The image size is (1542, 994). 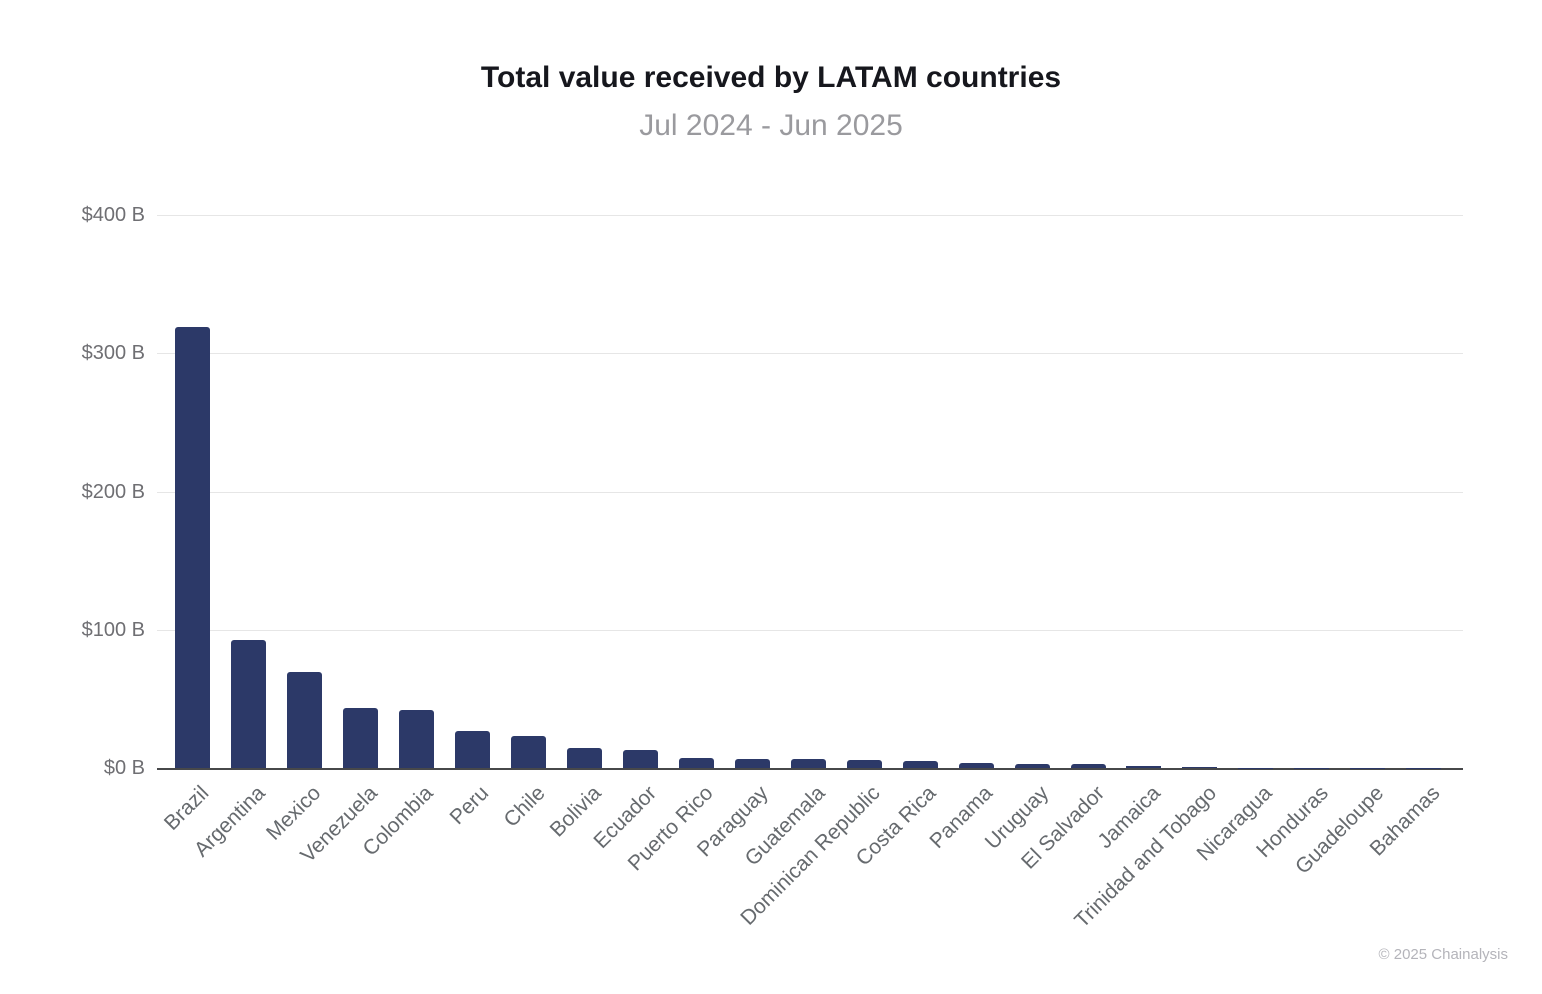 What do you see at coordinates (473, 750) in the screenshot?
I see `bar-peru` at bounding box center [473, 750].